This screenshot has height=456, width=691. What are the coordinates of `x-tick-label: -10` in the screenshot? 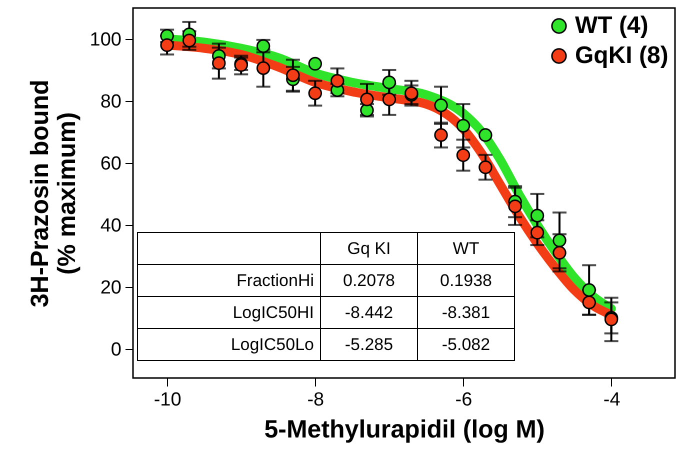 It's located at (168, 400).